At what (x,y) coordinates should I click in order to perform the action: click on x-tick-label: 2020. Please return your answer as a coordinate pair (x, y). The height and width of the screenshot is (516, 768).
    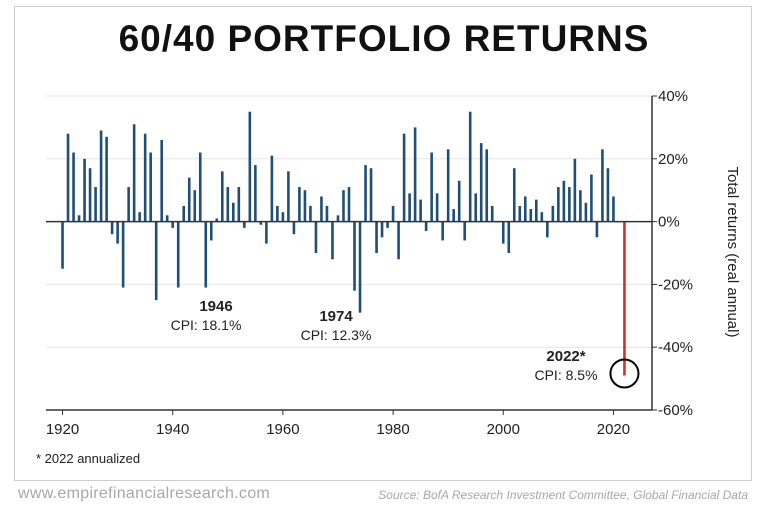
    Looking at the image, I should click on (613, 429).